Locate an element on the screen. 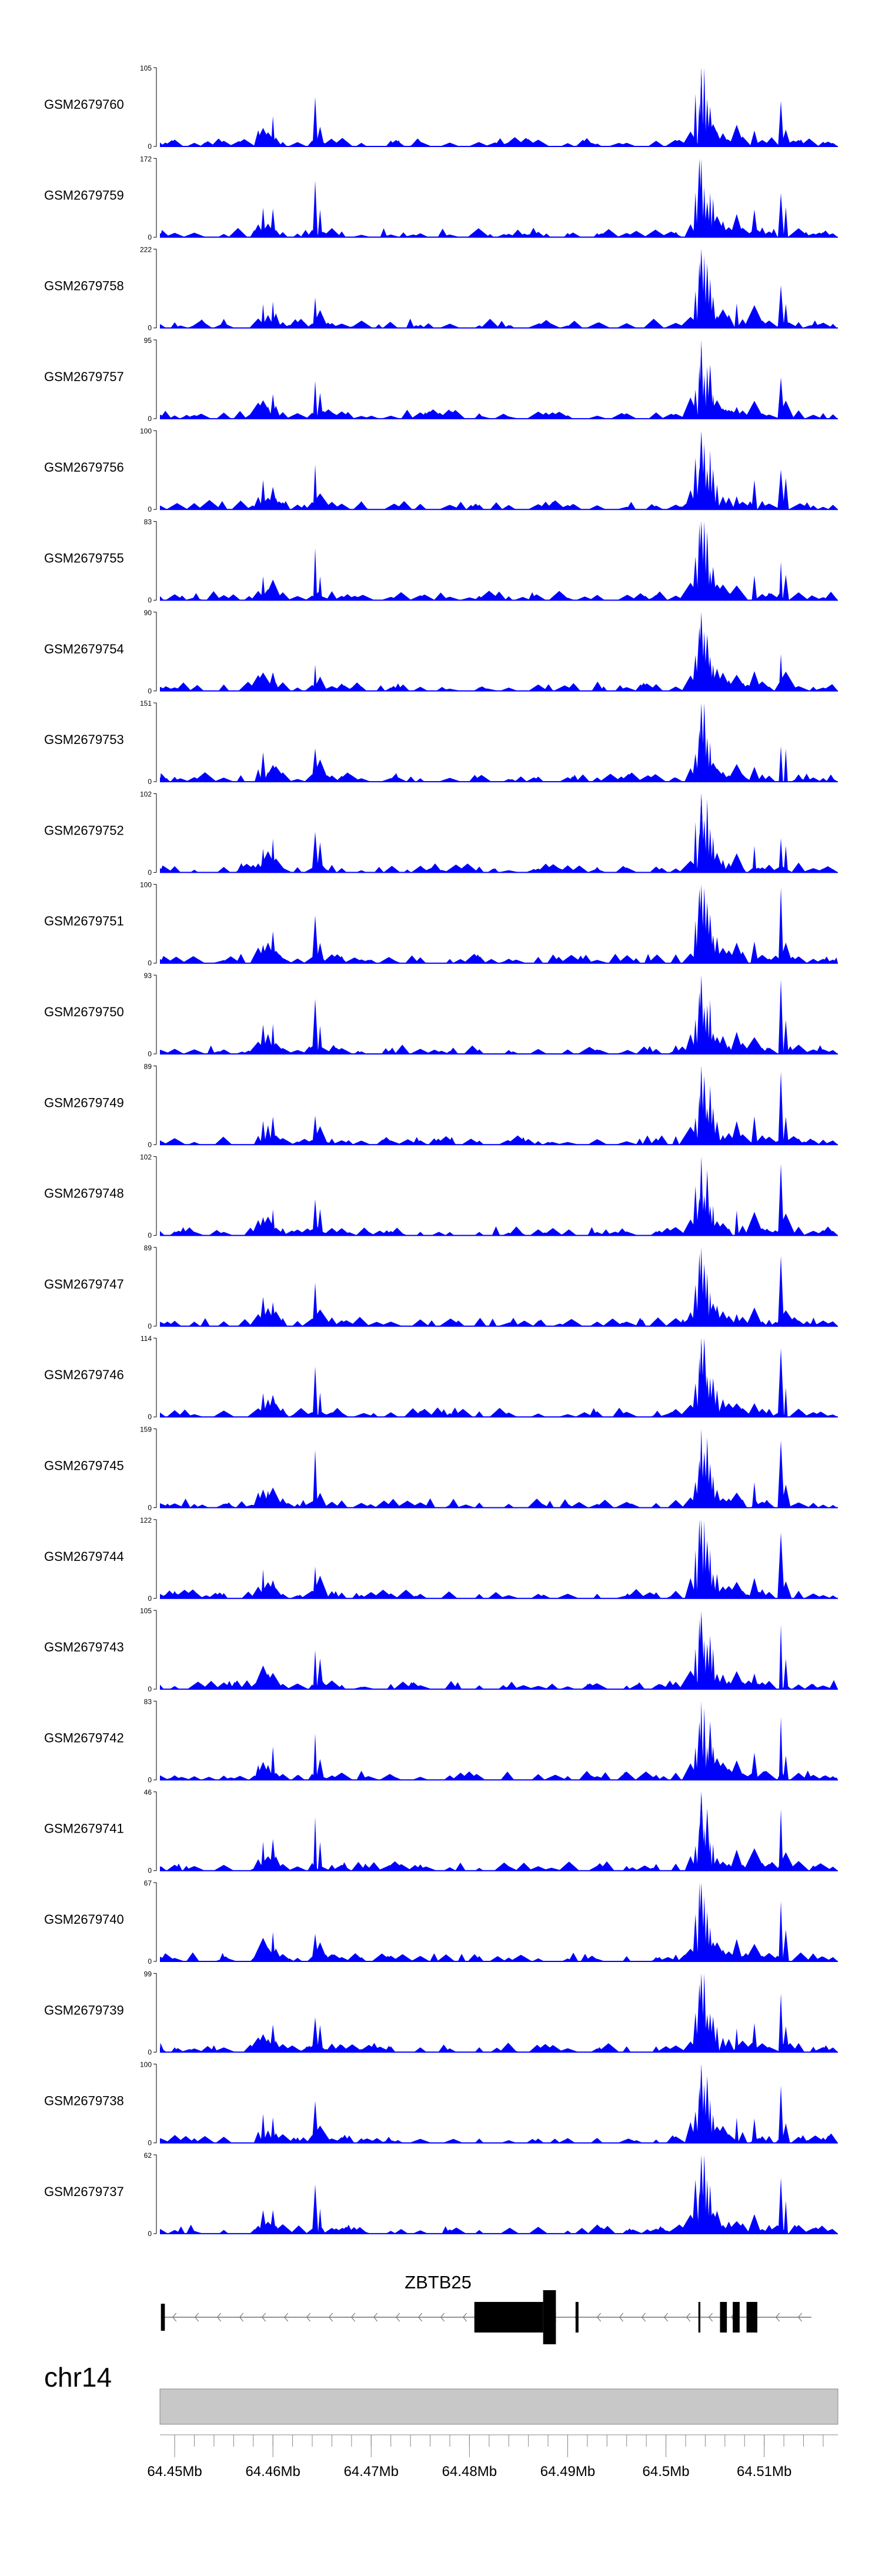 The width and height of the screenshot is (882, 2576). track-GSM2679751: GSM2679751 100 0 is located at coordinates (441, 924).